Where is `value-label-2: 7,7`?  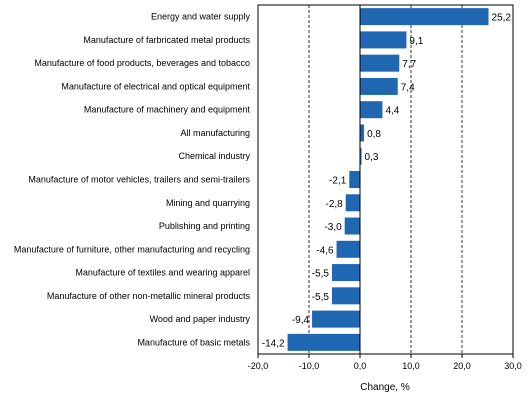
value-label-2: 7,7 is located at coordinates (409, 64).